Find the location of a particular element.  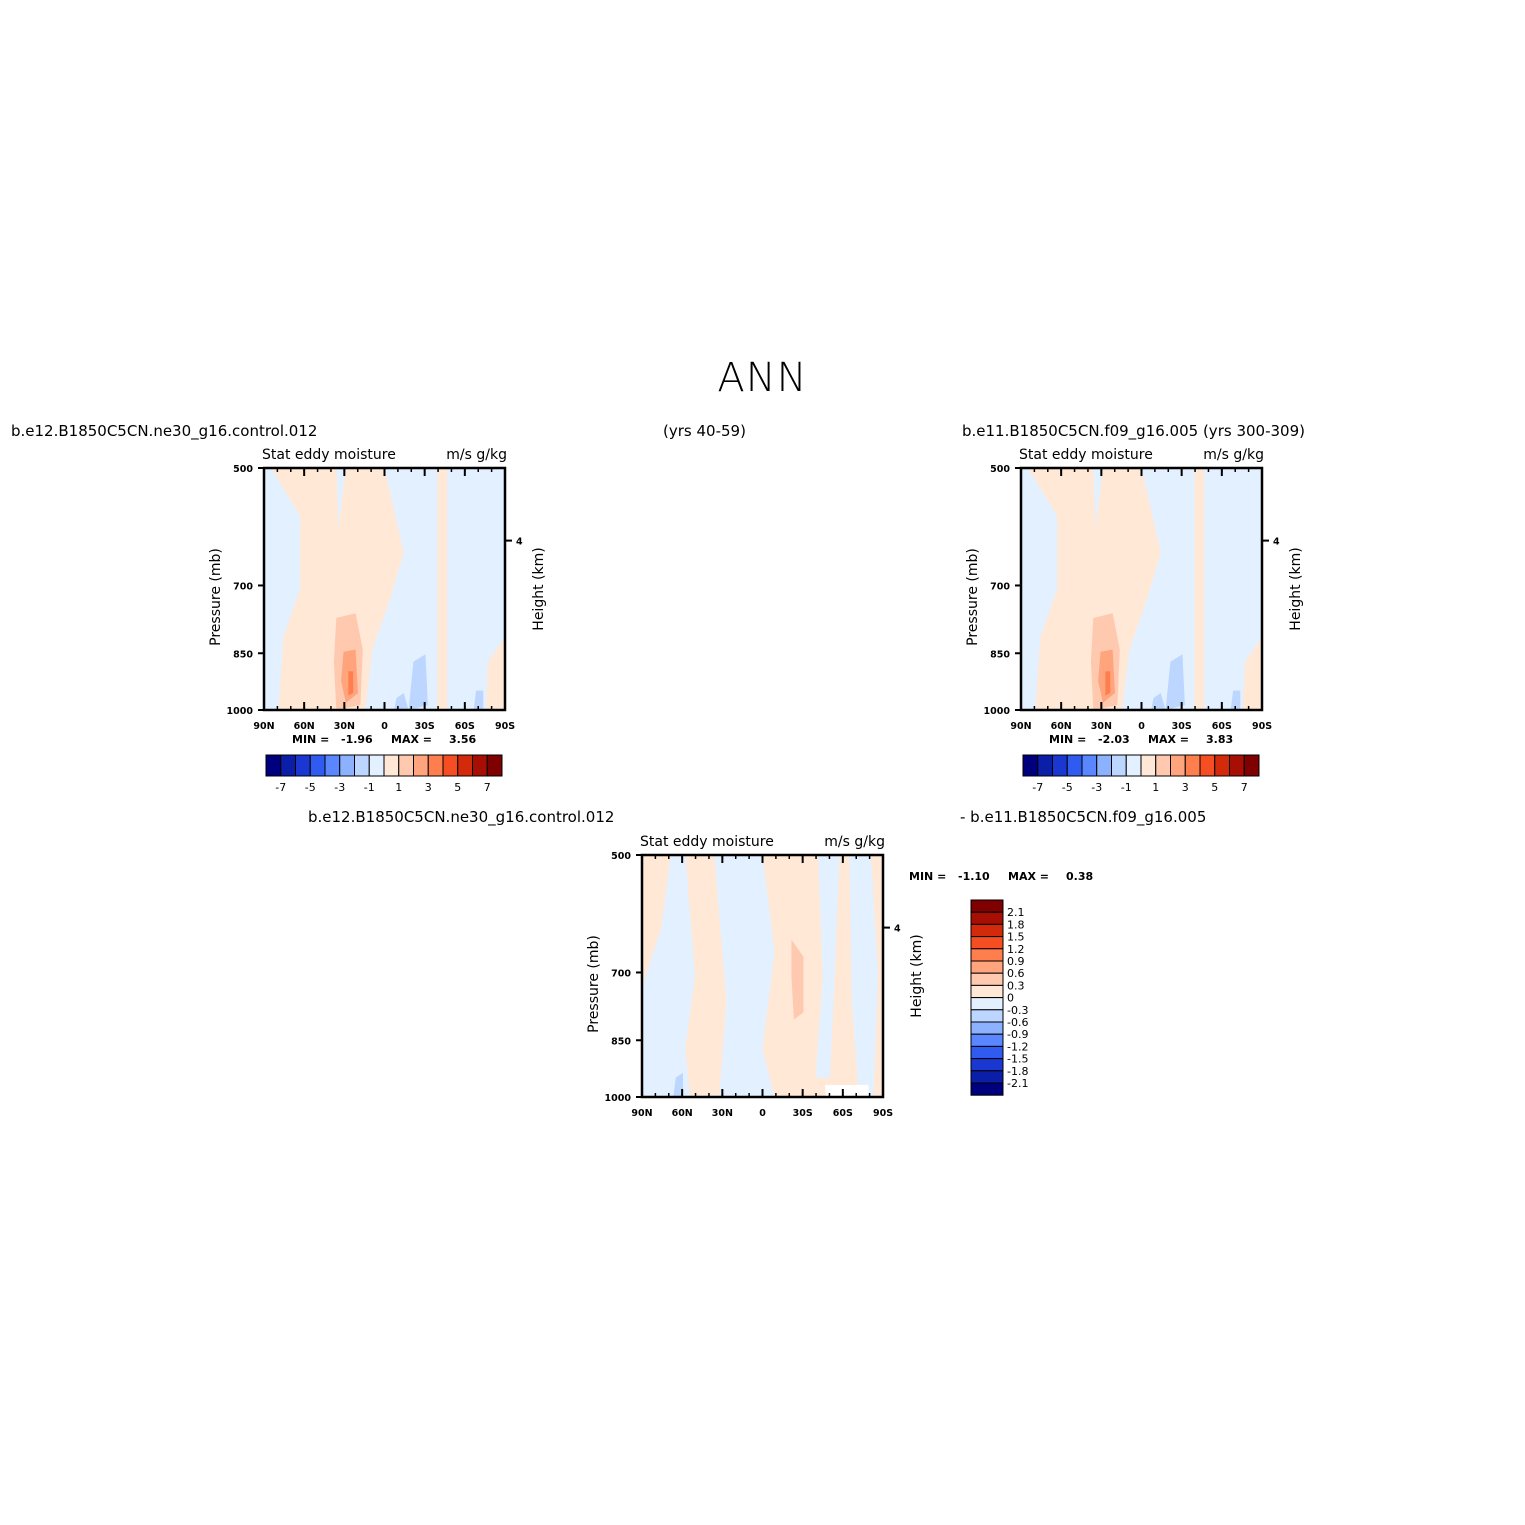

colorbar-label: 0.6 is located at coordinates (1016, 973).